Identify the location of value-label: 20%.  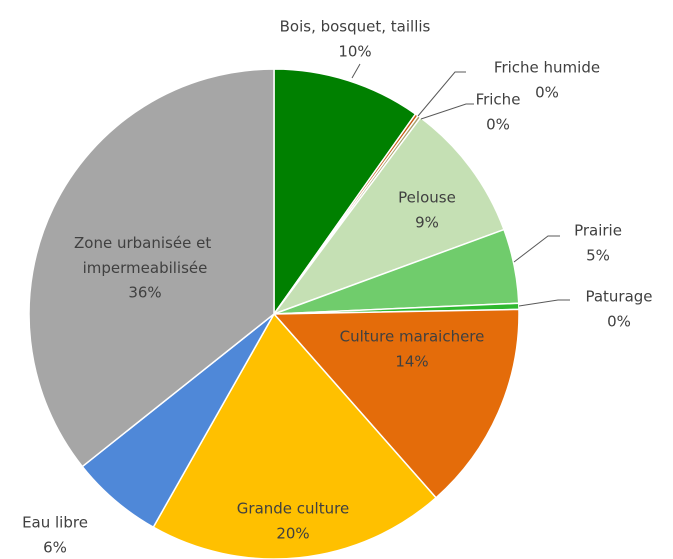
(292, 534).